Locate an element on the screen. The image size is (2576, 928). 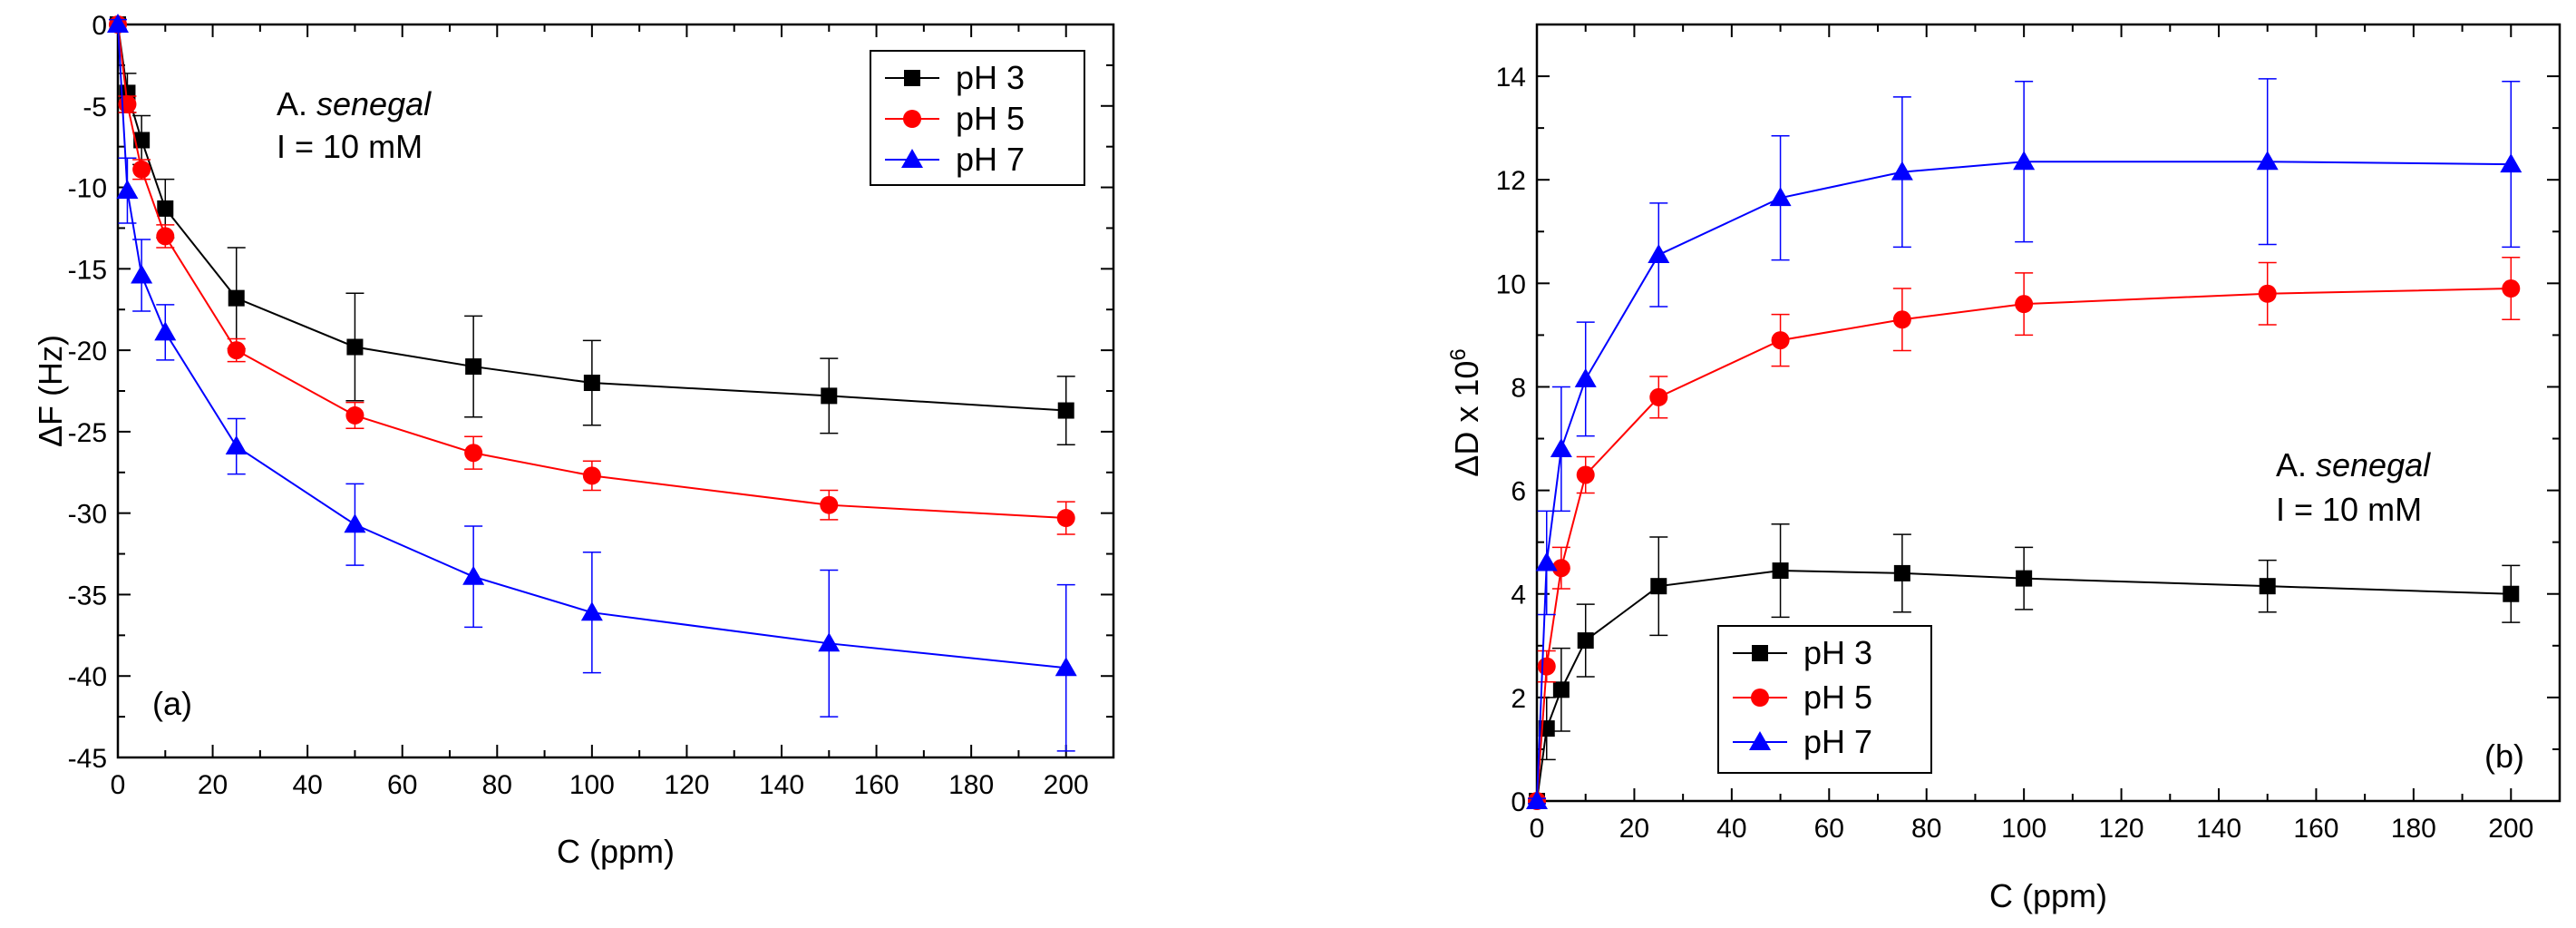
x-tick-label: 160 is located at coordinates (2315, 829).